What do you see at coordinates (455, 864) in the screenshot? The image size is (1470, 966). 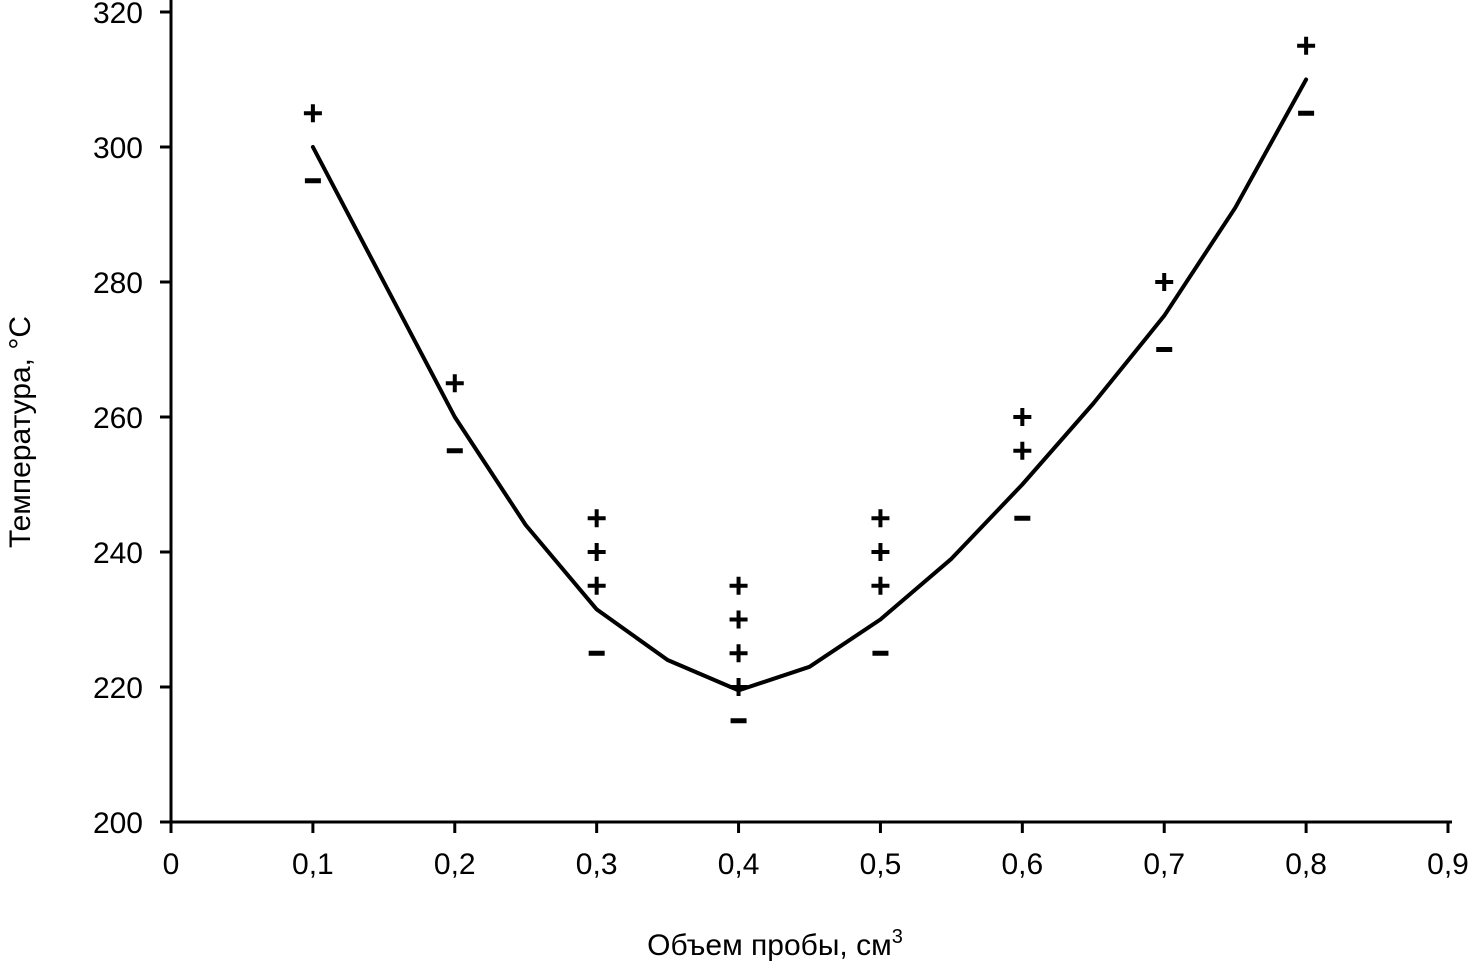 I see `x-tick-label: 0,2` at bounding box center [455, 864].